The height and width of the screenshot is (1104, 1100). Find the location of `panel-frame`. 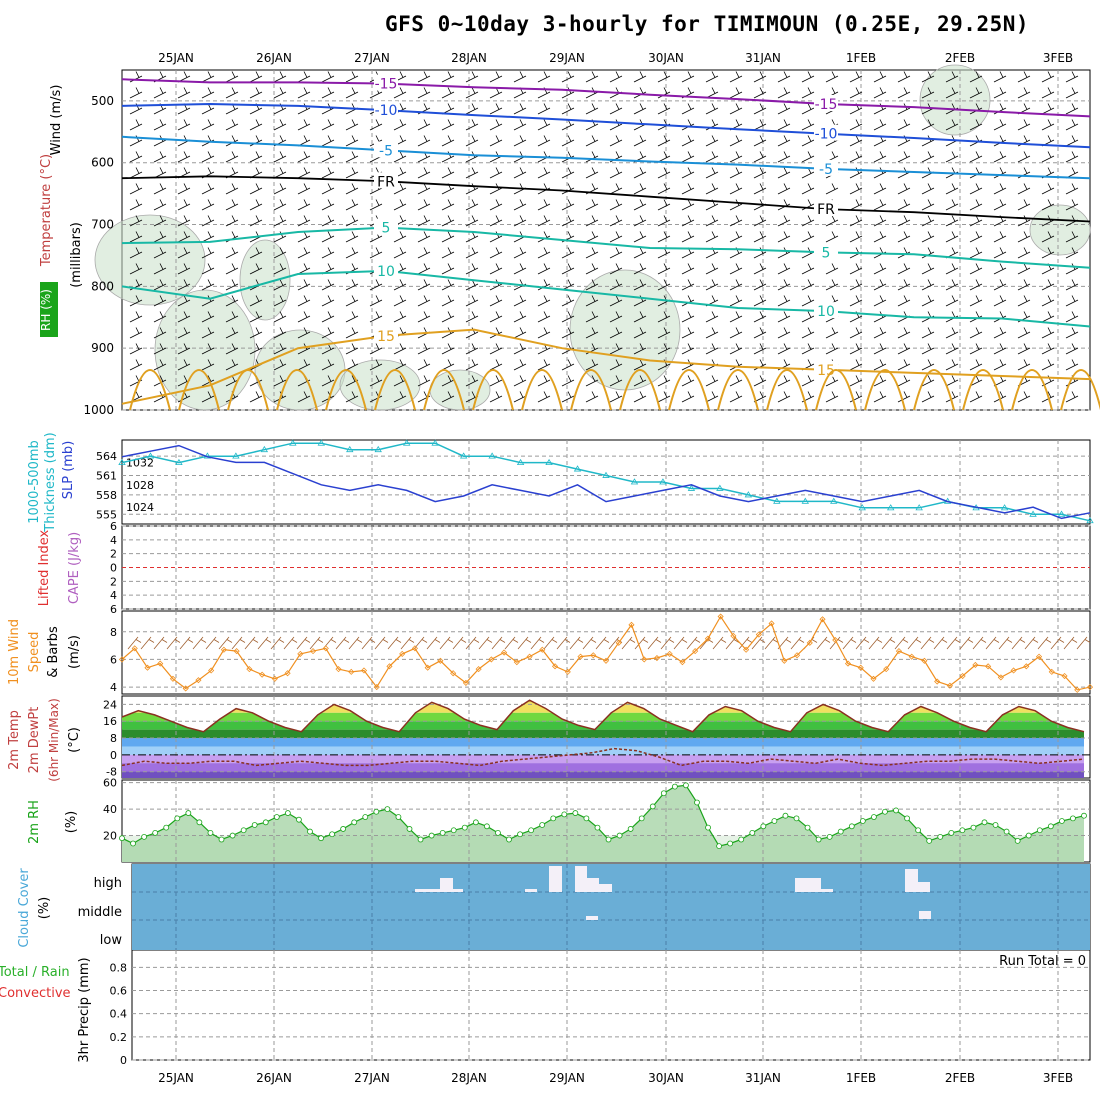

panel-frame is located at coordinates (606, 652).